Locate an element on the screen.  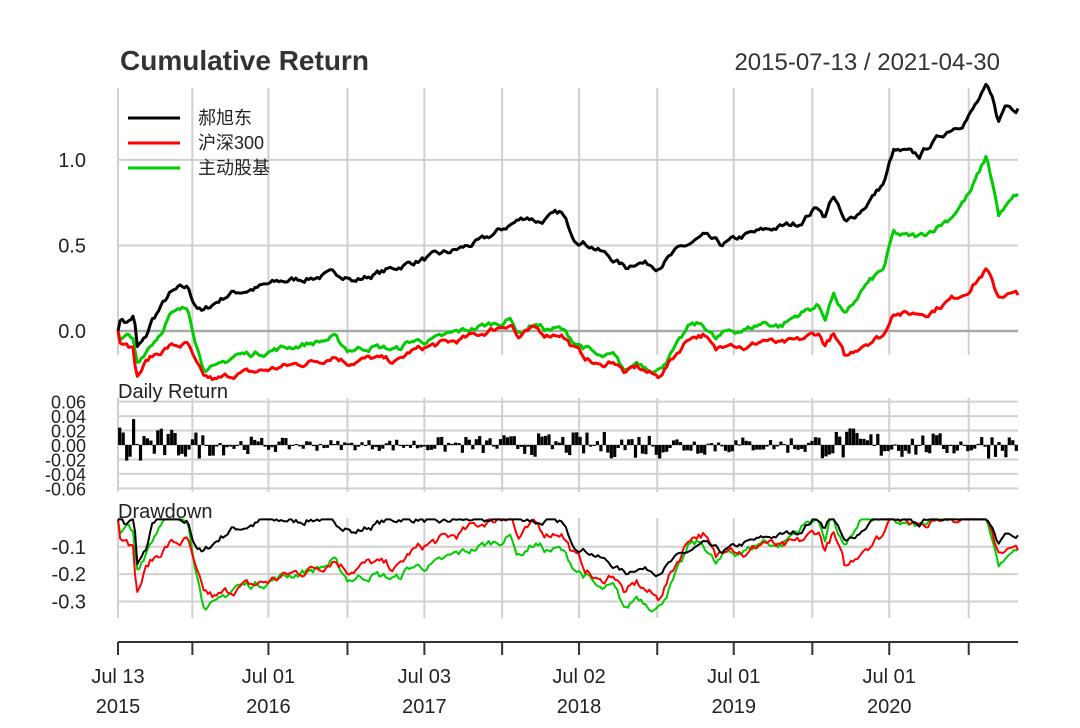
x-tick-label-month: Jul 02 is located at coordinates (578, 677).